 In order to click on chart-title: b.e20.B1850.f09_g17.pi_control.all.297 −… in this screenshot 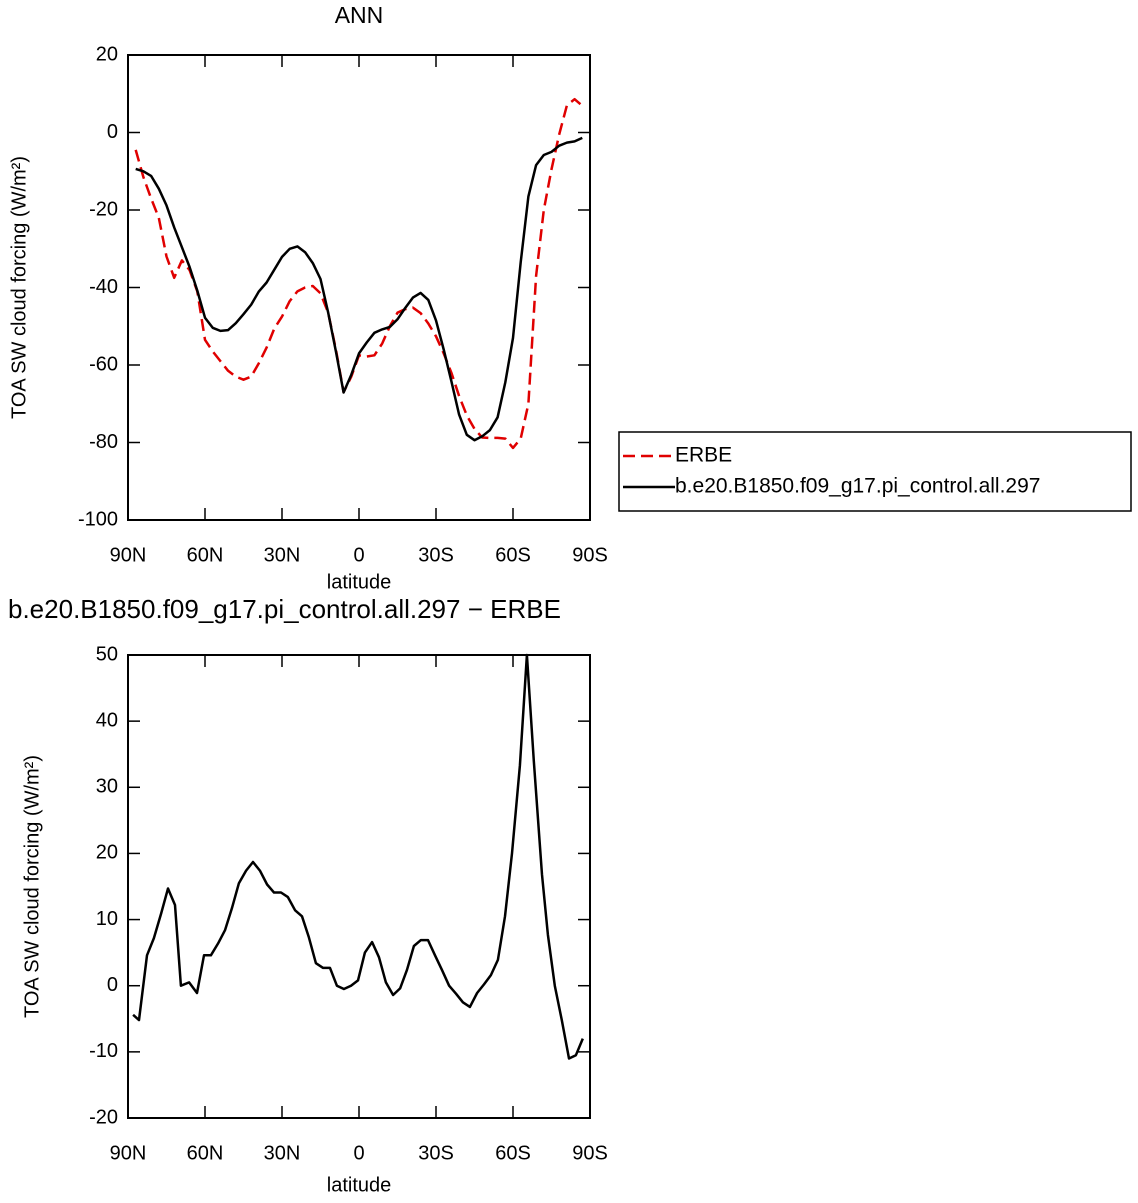, I will do `click(284, 609)`.